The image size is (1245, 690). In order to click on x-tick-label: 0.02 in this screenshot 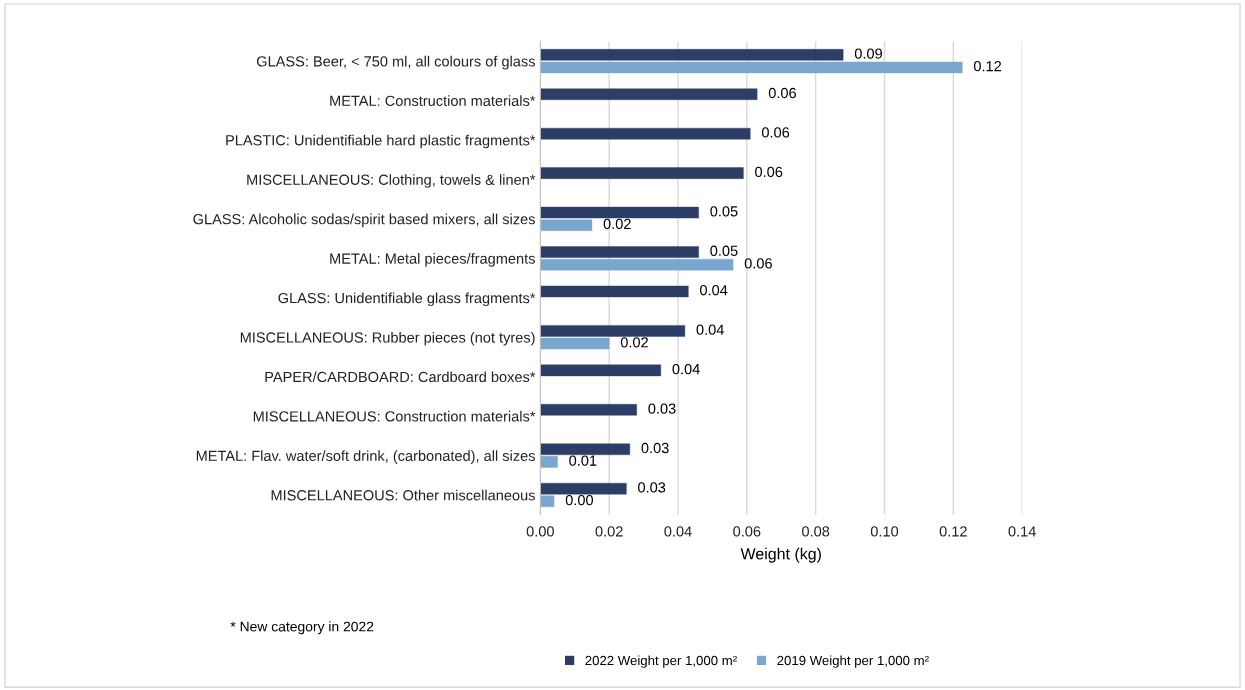, I will do `click(609, 531)`.